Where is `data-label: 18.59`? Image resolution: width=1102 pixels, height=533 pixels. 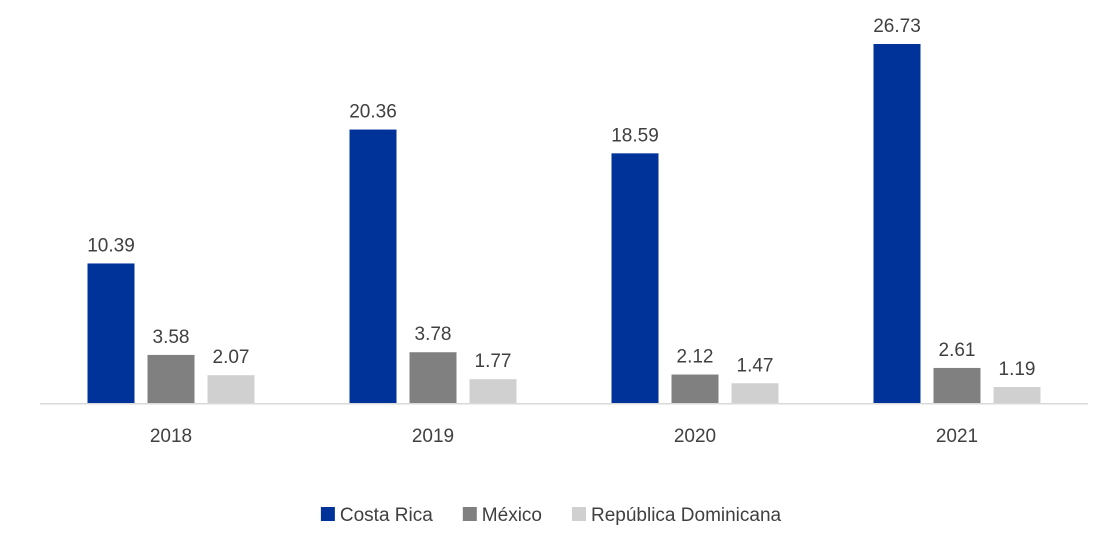 data-label: 18.59 is located at coordinates (635, 135).